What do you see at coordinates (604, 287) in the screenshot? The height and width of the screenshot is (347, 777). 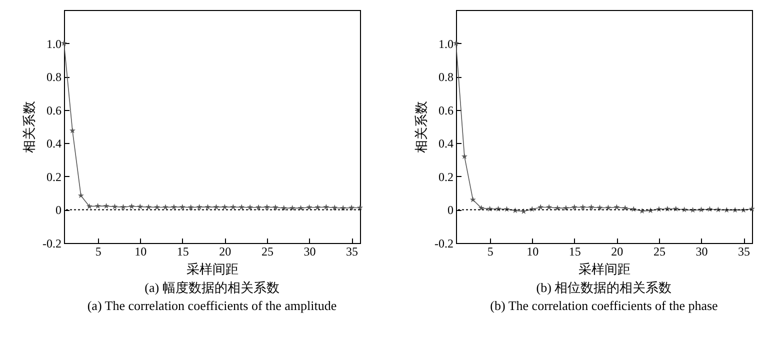 I see `text: (b) 相位数据的相关系数` at bounding box center [604, 287].